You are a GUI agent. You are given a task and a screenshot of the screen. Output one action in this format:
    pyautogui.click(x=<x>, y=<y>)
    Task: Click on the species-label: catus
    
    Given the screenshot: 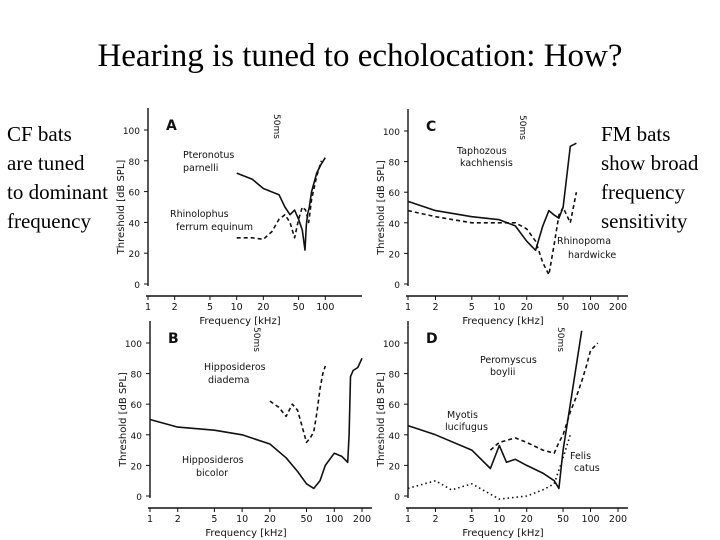 What is the action you would take?
    pyautogui.click(x=587, y=468)
    